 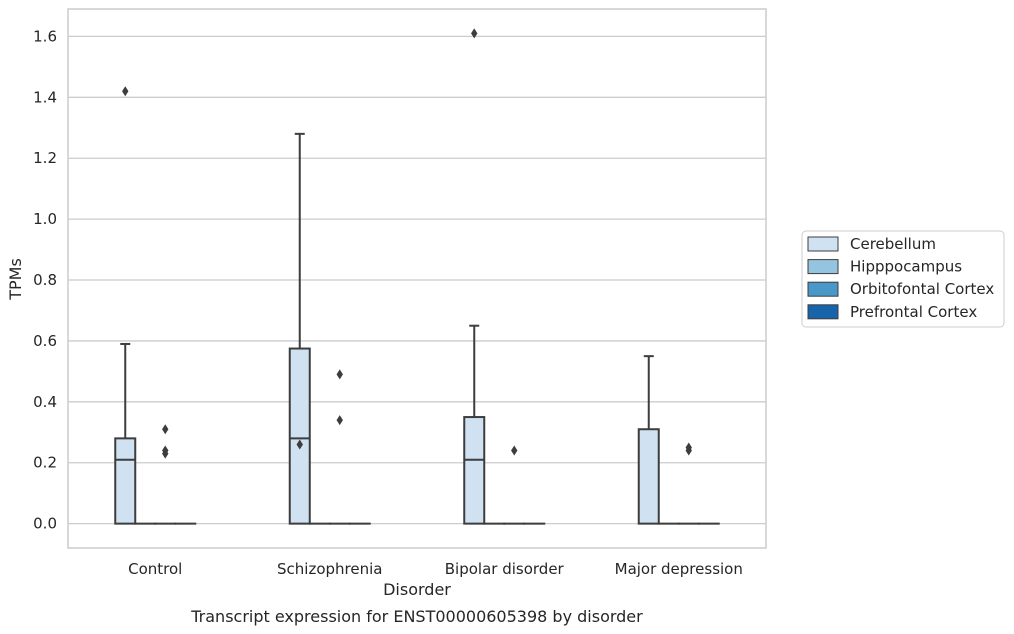 What do you see at coordinates (922, 289) in the screenshot?
I see `legend-label: Orbitofontal Cortex` at bounding box center [922, 289].